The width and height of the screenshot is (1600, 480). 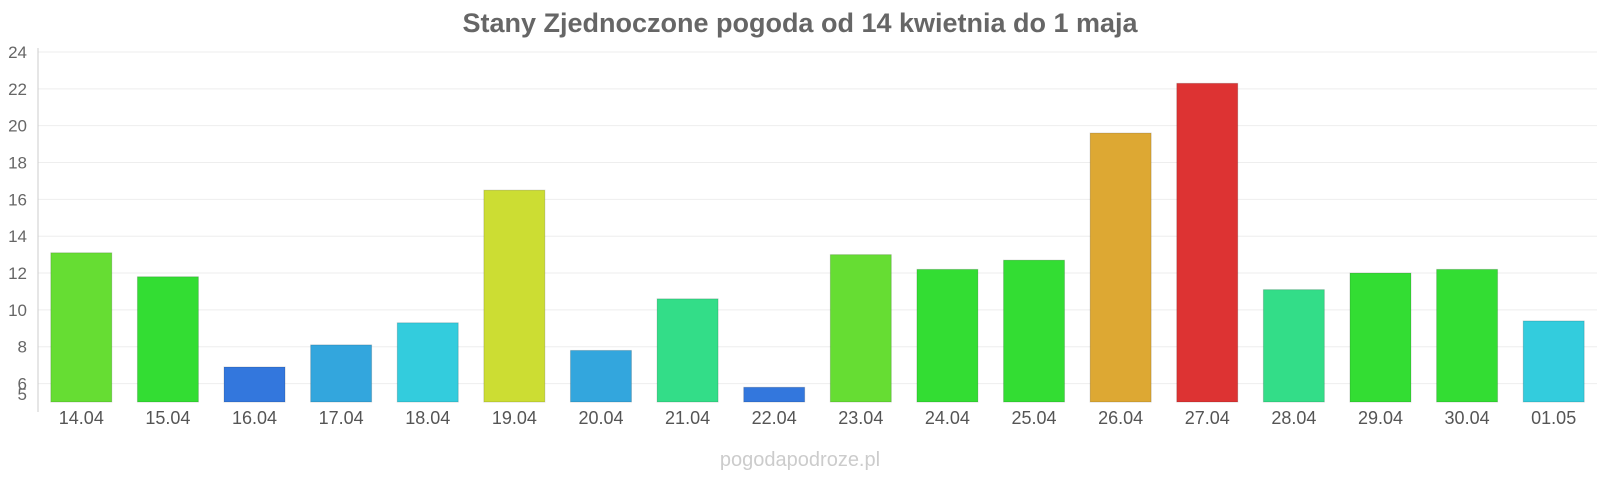 What do you see at coordinates (17, 199) in the screenshot?
I see `y-tick-label: 16` at bounding box center [17, 199].